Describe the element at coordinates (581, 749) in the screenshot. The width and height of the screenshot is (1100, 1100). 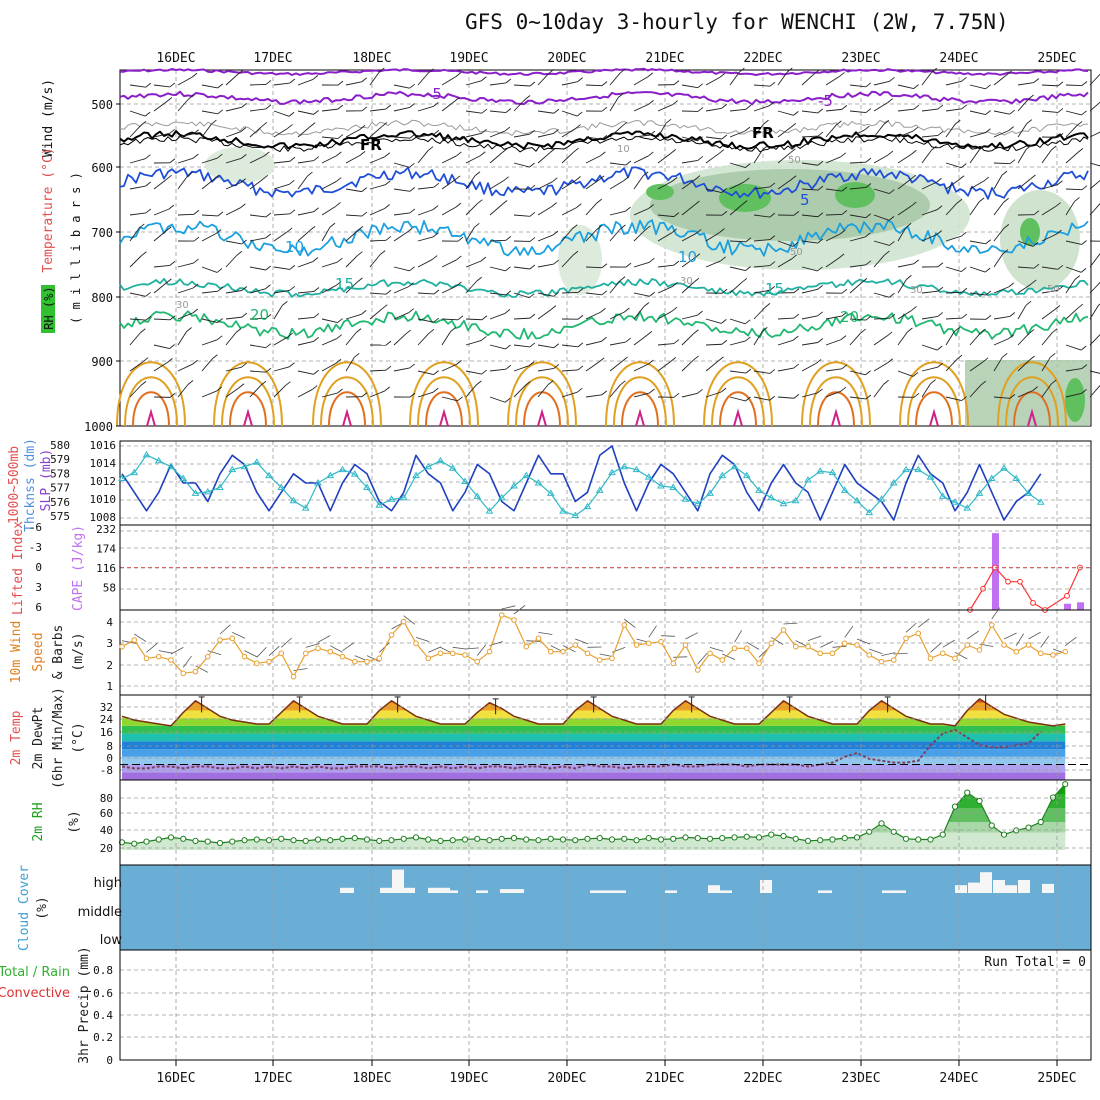
I see `dewpoint-line` at that location.